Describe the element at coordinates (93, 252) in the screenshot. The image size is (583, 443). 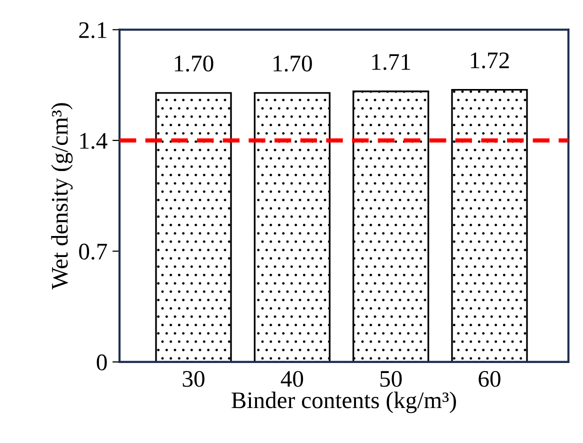
I see `y-tick-label: 0.7` at that location.